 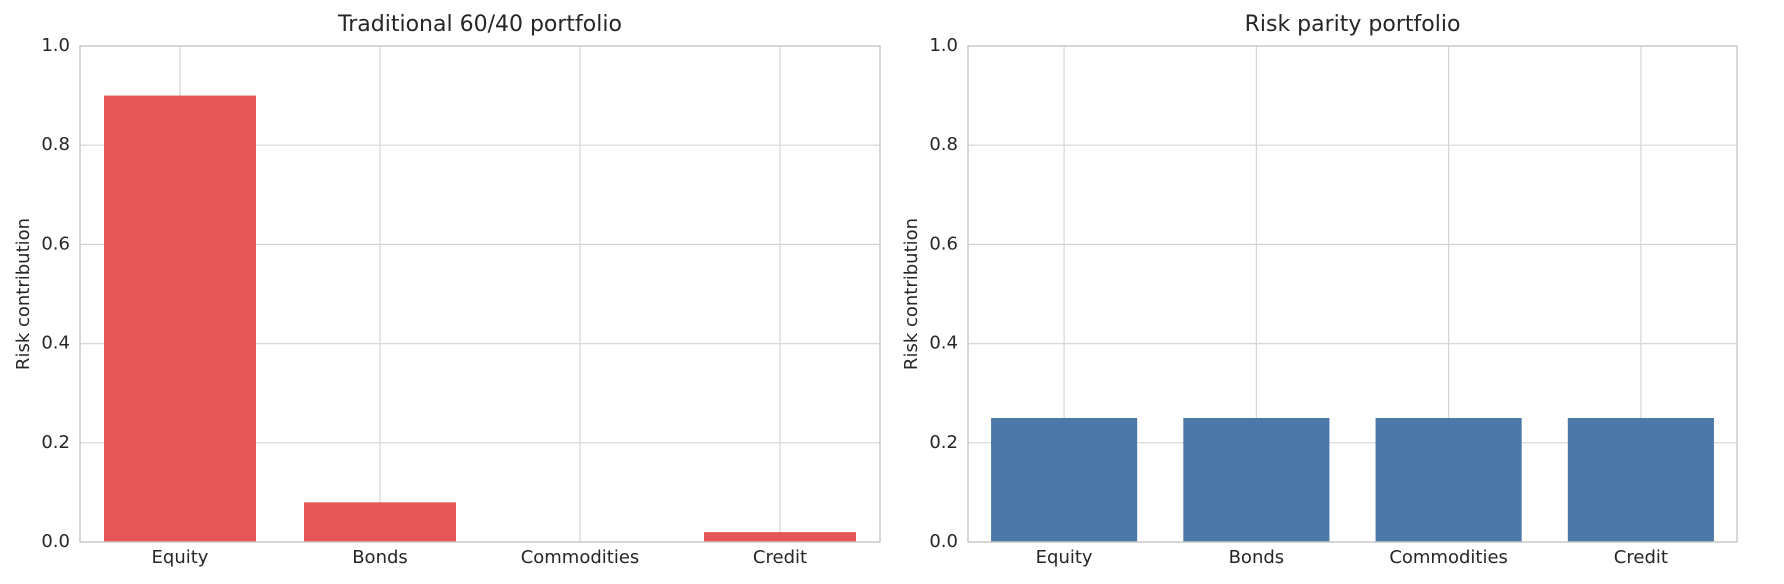 I want to click on chart-title: Risk parity portfolio, so click(x=1353, y=24).